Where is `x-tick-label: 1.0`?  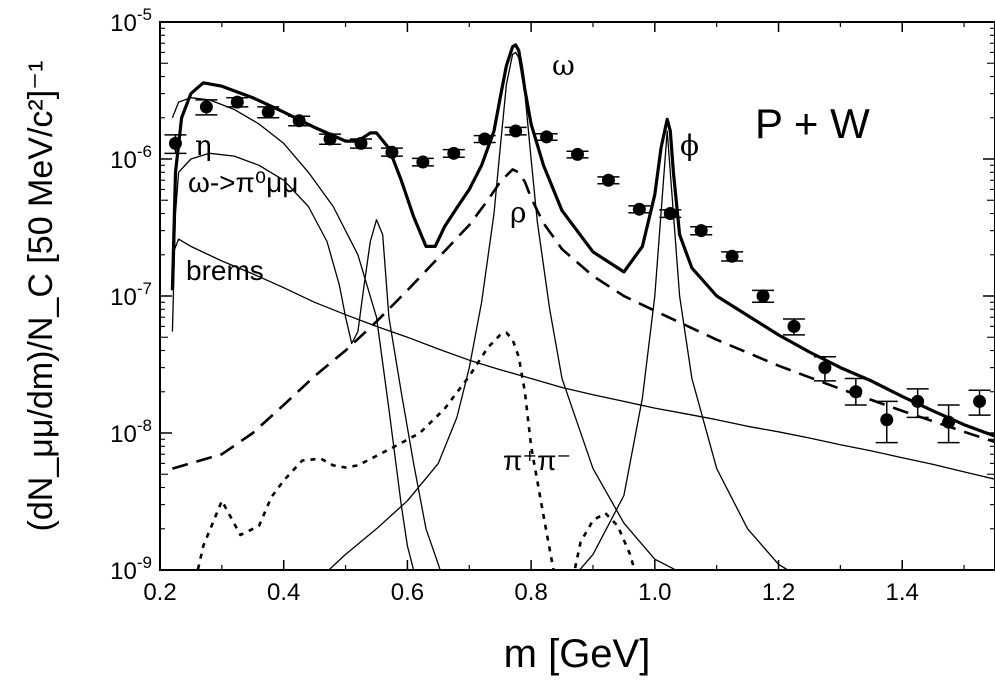
x-tick-label: 1.0 is located at coordinates (654, 592).